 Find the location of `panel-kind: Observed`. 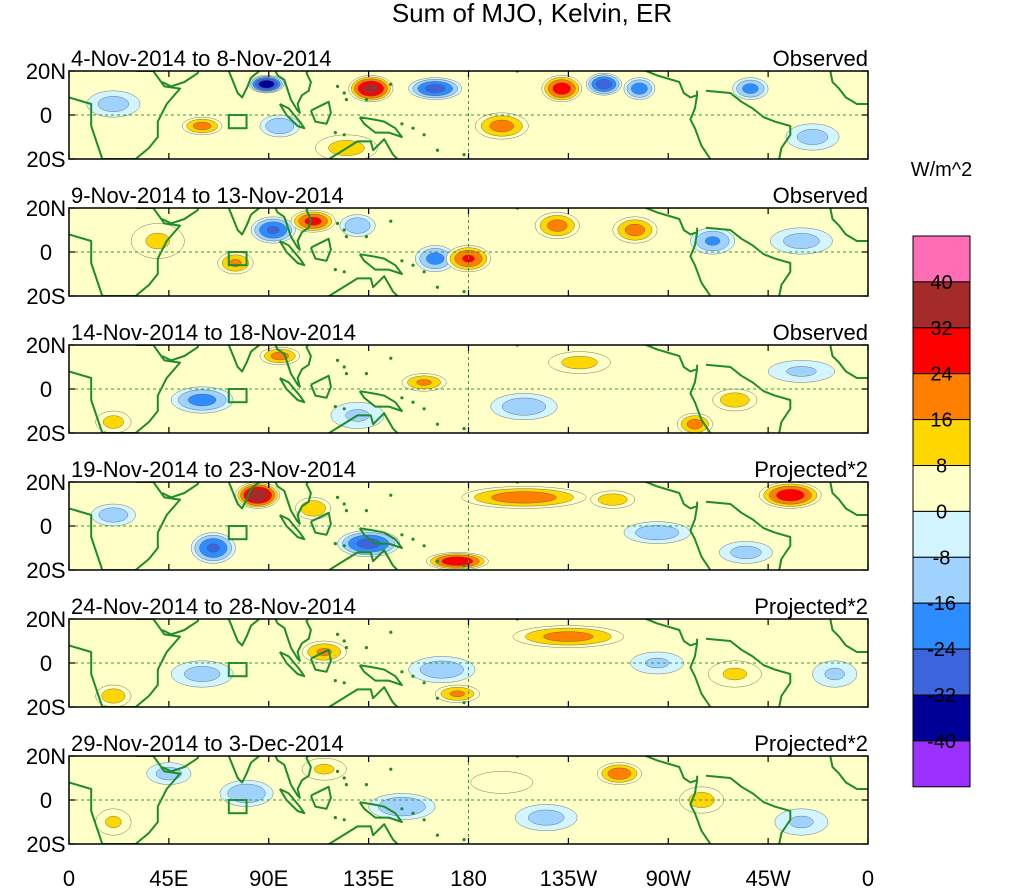

panel-kind: Observed is located at coordinates (820, 332).